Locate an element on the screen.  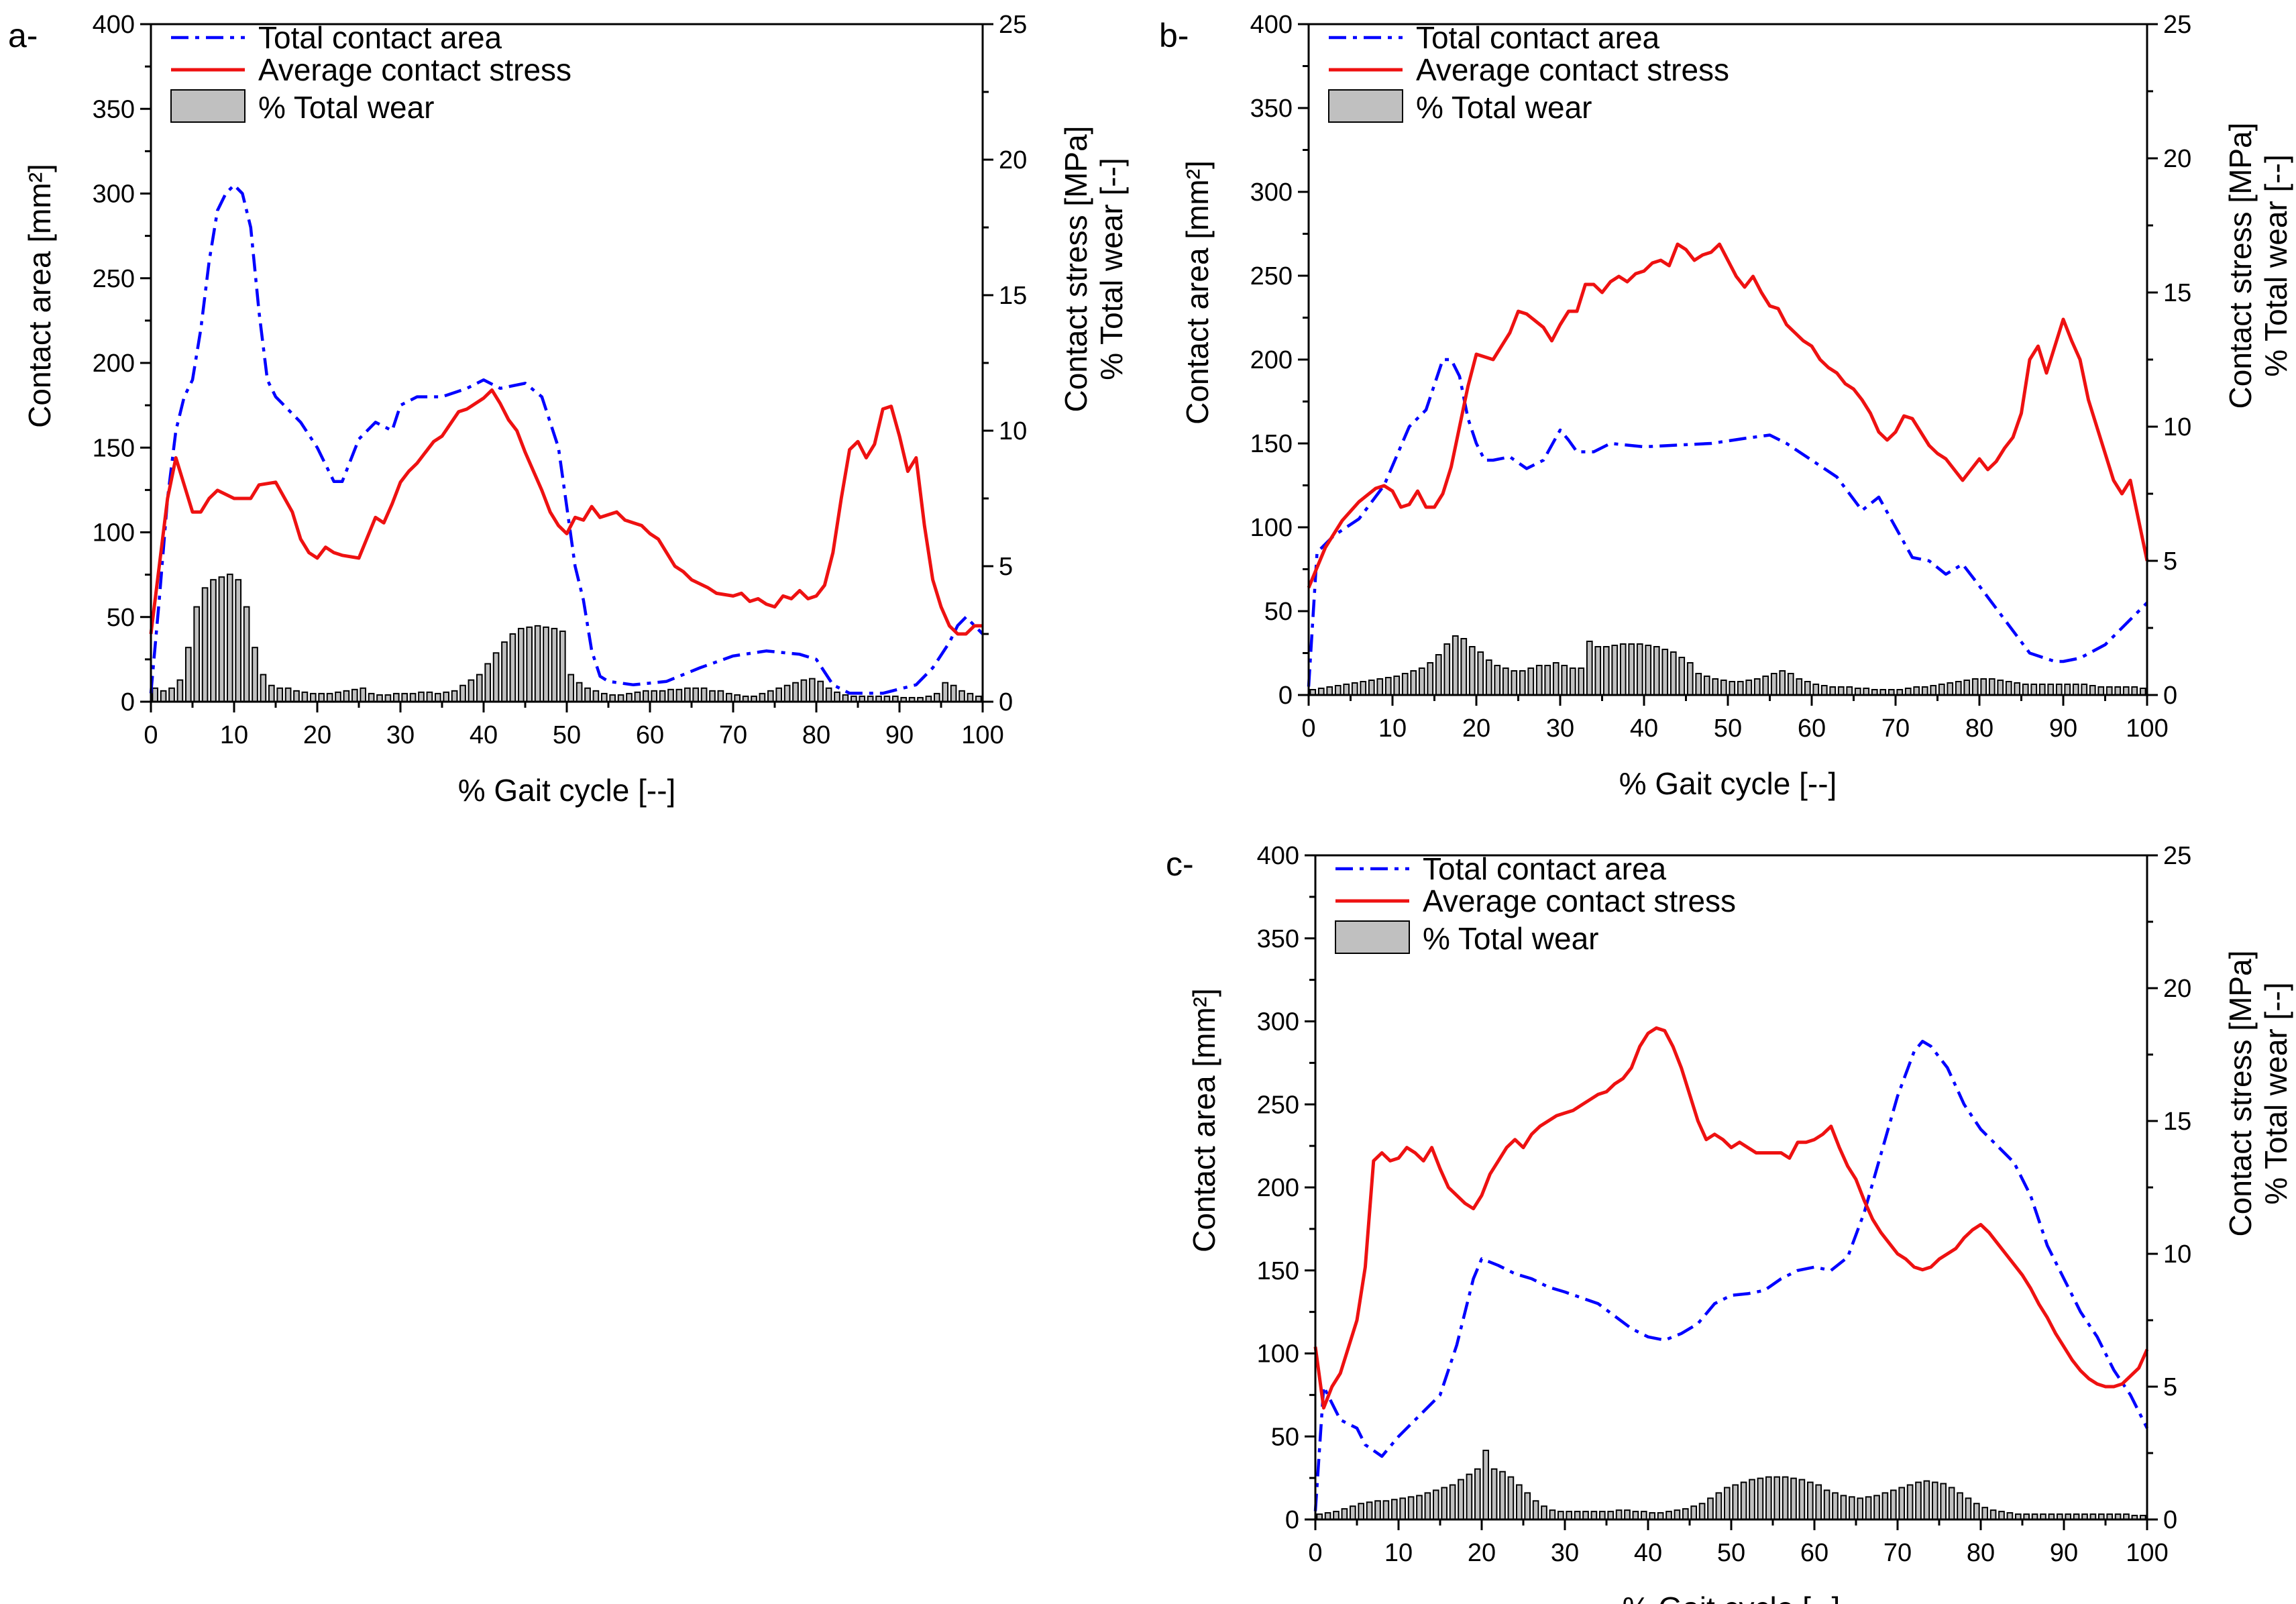
x-tick-label: 20 is located at coordinates (317, 735).